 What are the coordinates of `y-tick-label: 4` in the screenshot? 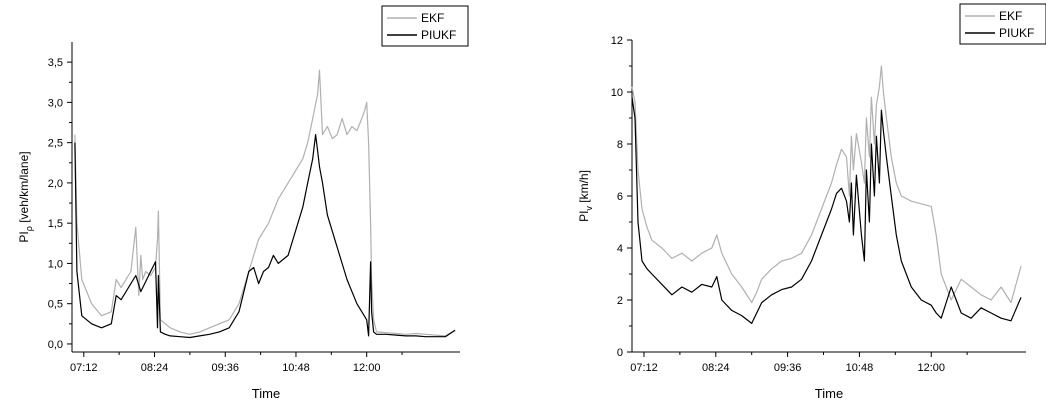 It's located at (620, 249).